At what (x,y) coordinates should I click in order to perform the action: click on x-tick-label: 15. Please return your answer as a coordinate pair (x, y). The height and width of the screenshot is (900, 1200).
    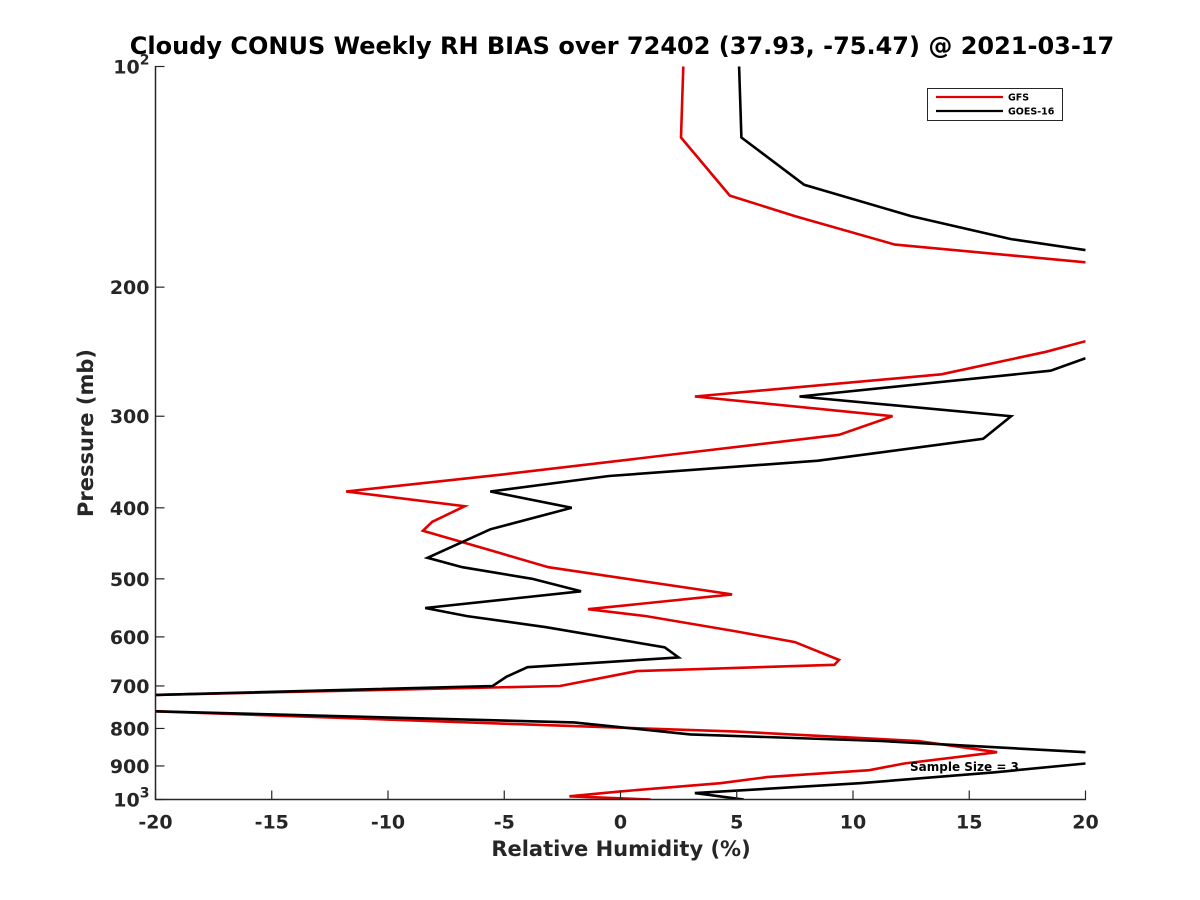
    Looking at the image, I should click on (969, 823).